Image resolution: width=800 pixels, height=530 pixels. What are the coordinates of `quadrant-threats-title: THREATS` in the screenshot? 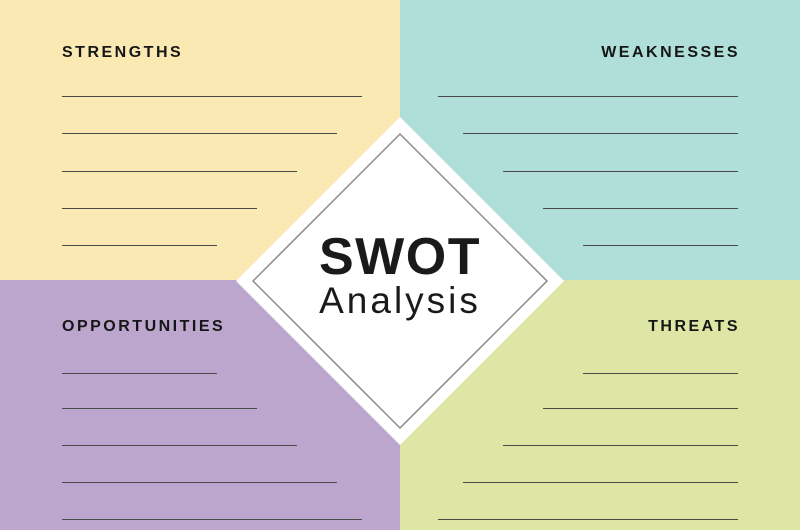 It's located at (694, 326).